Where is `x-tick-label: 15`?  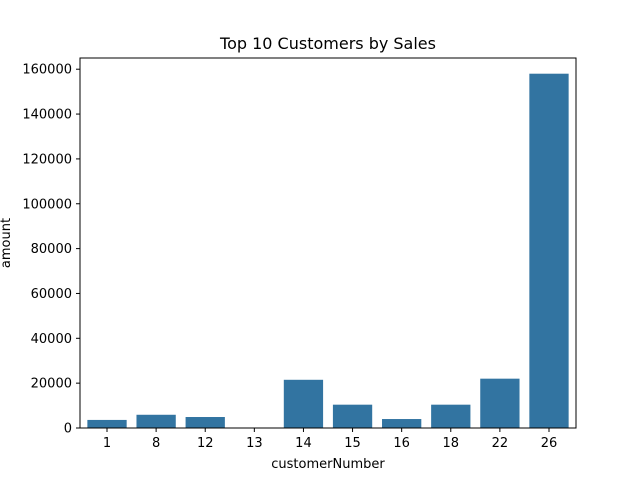 x-tick-label: 15 is located at coordinates (352, 443).